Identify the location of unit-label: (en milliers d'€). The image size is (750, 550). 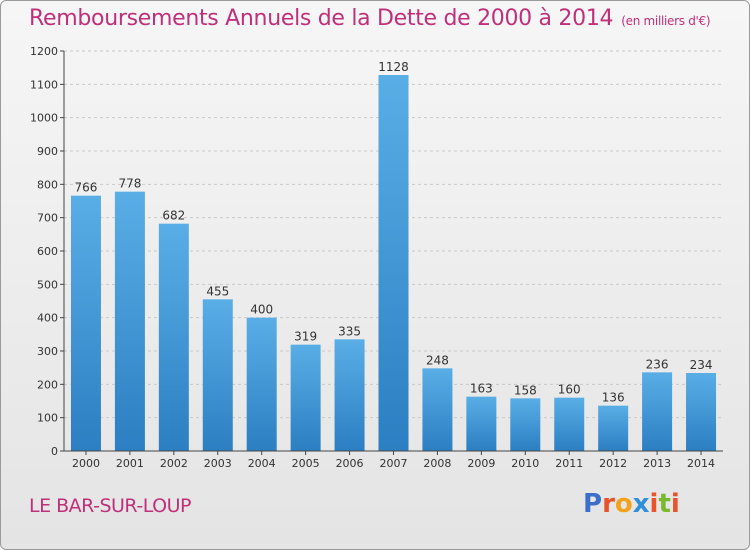
(666, 21).